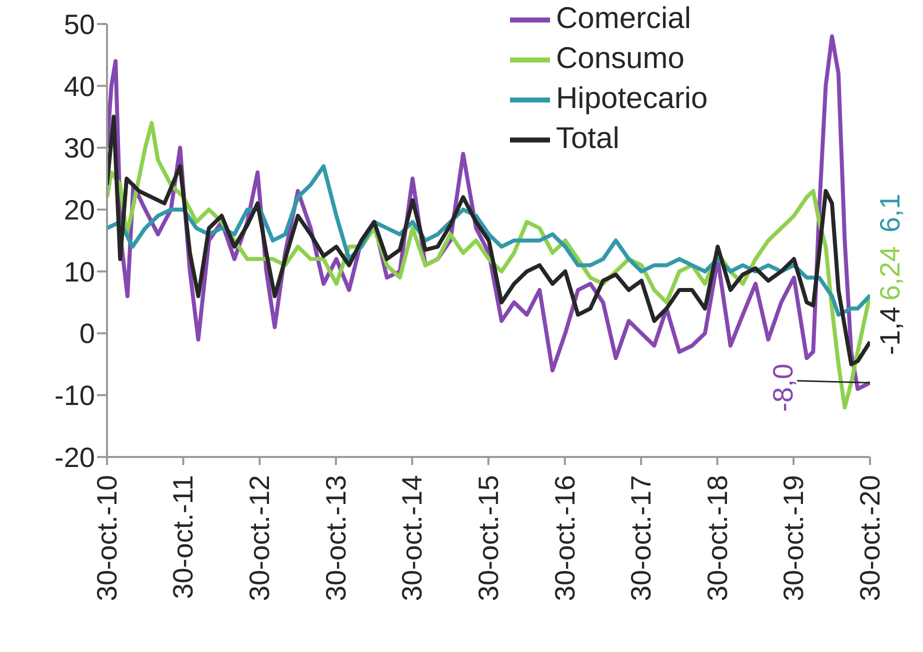 The image size is (923, 652). I want to click on legend-label: Hipotecario, so click(632, 98).